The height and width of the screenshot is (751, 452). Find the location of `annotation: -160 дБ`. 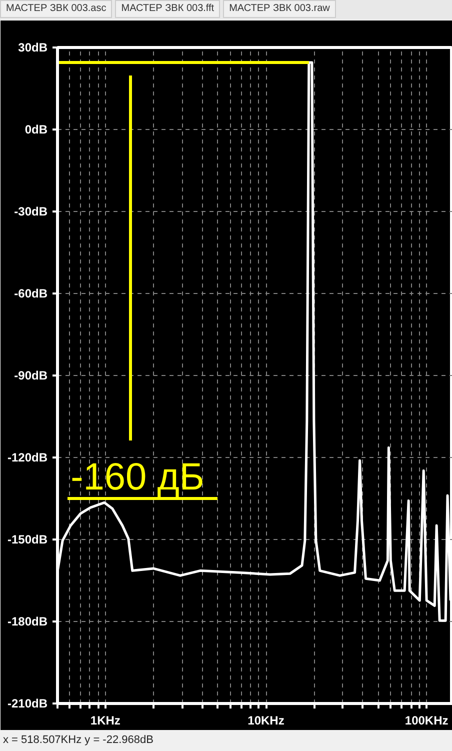

annotation: -160 дБ is located at coordinates (137, 477).